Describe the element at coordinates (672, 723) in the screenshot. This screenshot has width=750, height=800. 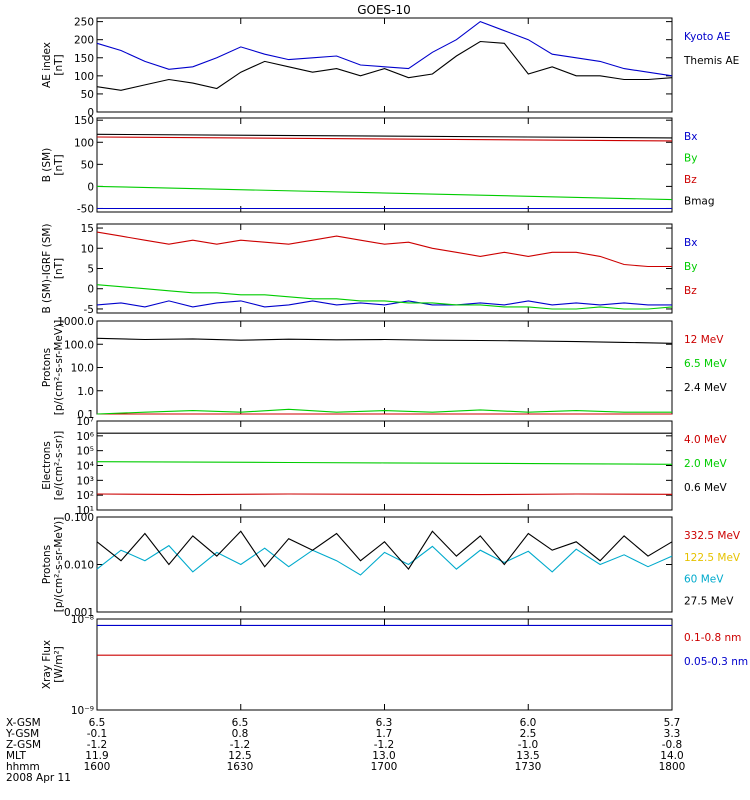
I see `footer-value: 5.7` at that location.